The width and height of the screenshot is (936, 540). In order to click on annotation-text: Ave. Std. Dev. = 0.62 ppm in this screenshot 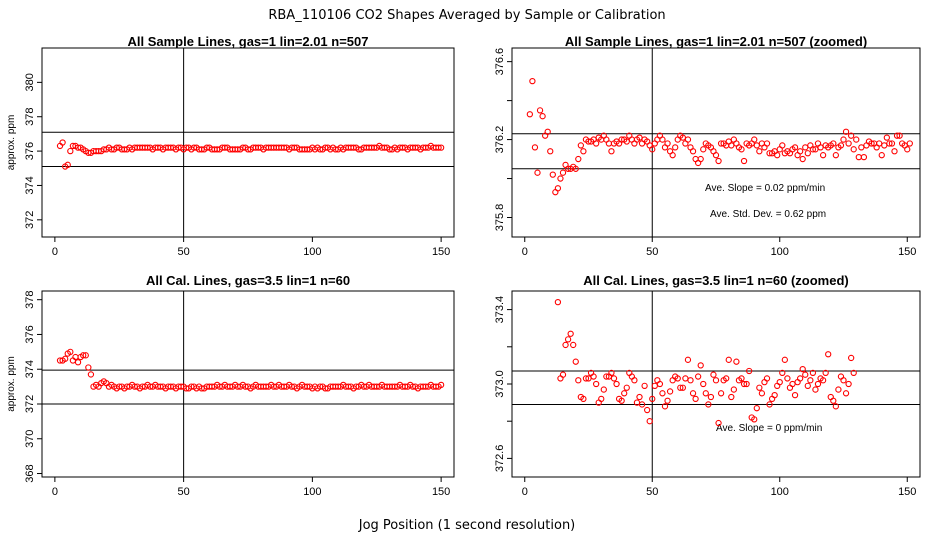, I will do `click(768, 214)`.